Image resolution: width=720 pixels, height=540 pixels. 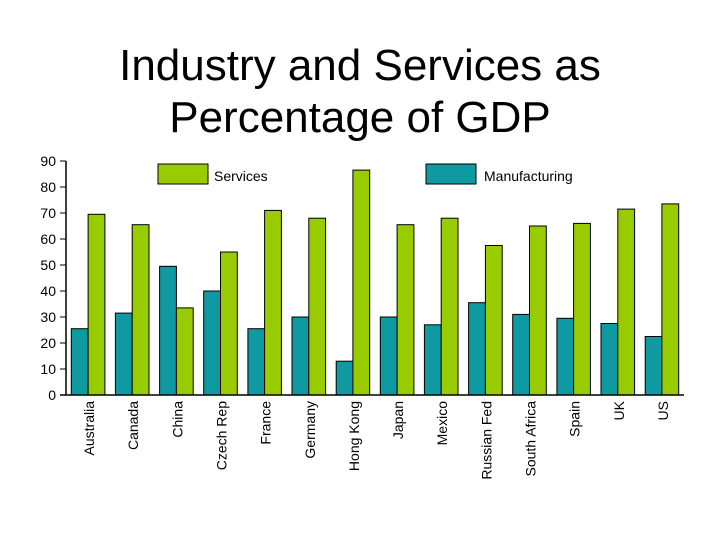 I want to click on legend-label-services: Services, so click(x=241, y=176).